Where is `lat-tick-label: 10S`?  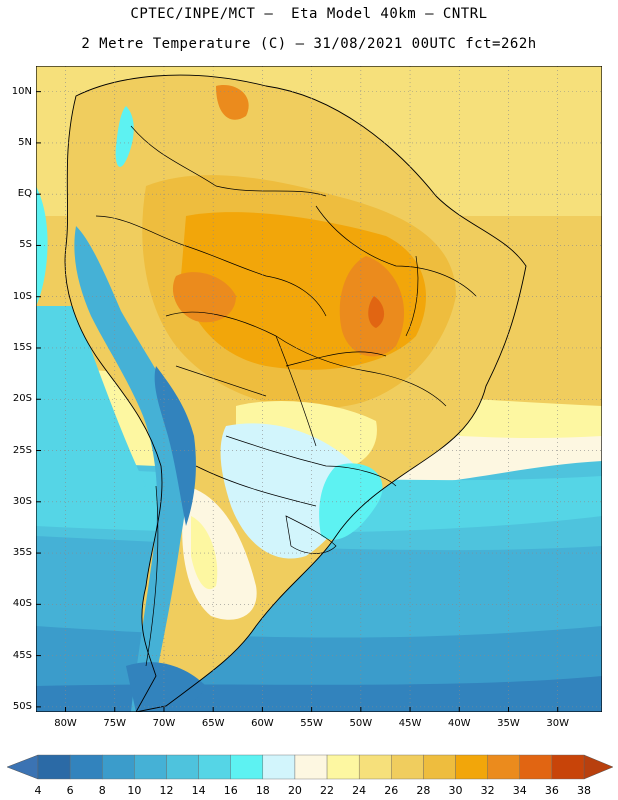 lat-tick-label: 10S is located at coordinates (22, 296).